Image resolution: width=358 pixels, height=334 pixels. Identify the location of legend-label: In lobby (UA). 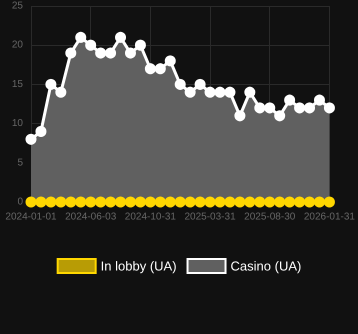
(138, 266).